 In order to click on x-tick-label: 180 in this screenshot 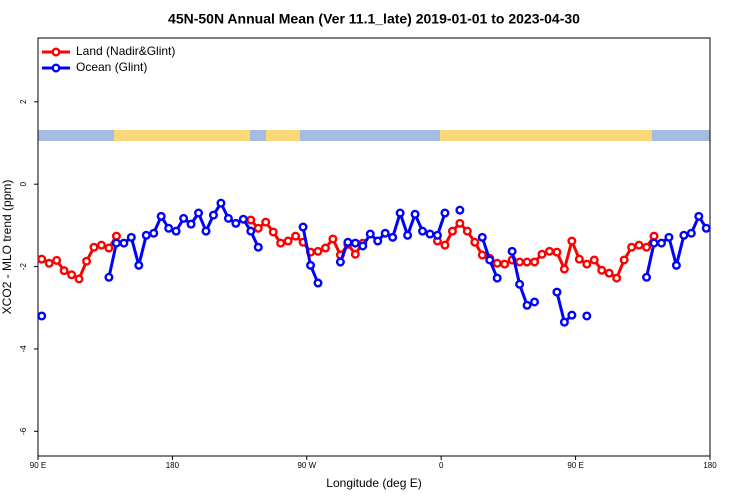, I will do `click(710, 465)`.